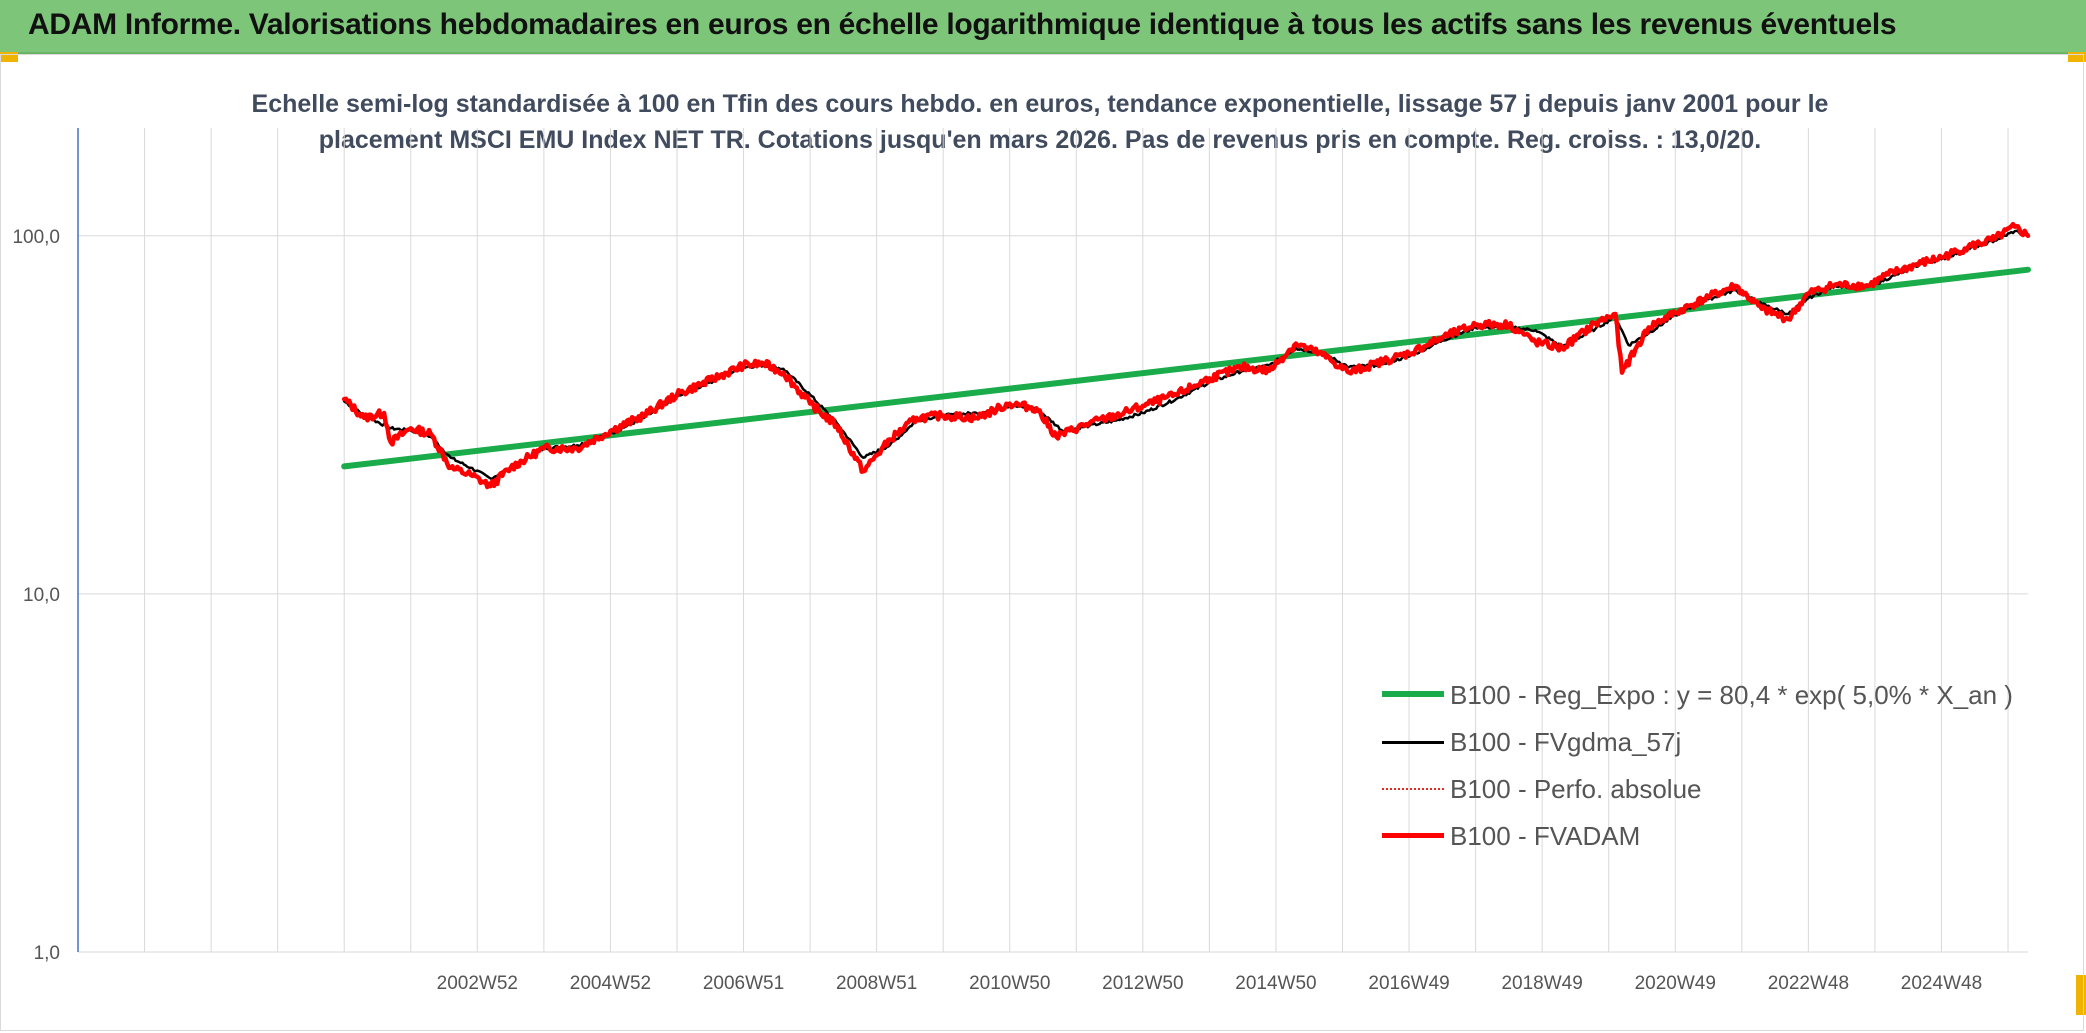  I want to click on y-tick-label: 10,0, so click(41, 595).